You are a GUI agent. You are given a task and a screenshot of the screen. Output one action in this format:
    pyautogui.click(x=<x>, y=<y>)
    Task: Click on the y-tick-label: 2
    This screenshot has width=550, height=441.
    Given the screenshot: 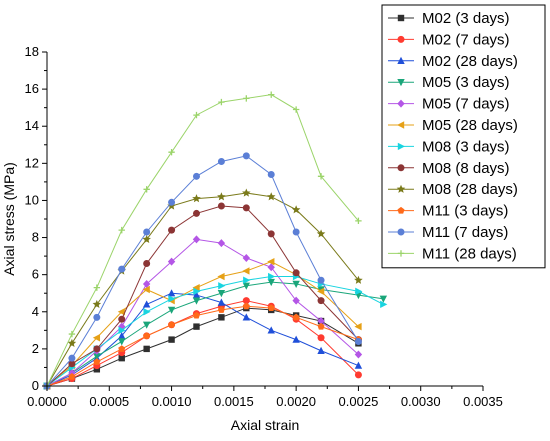 What is the action you would take?
    pyautogui.click(x=35, y=348)
    